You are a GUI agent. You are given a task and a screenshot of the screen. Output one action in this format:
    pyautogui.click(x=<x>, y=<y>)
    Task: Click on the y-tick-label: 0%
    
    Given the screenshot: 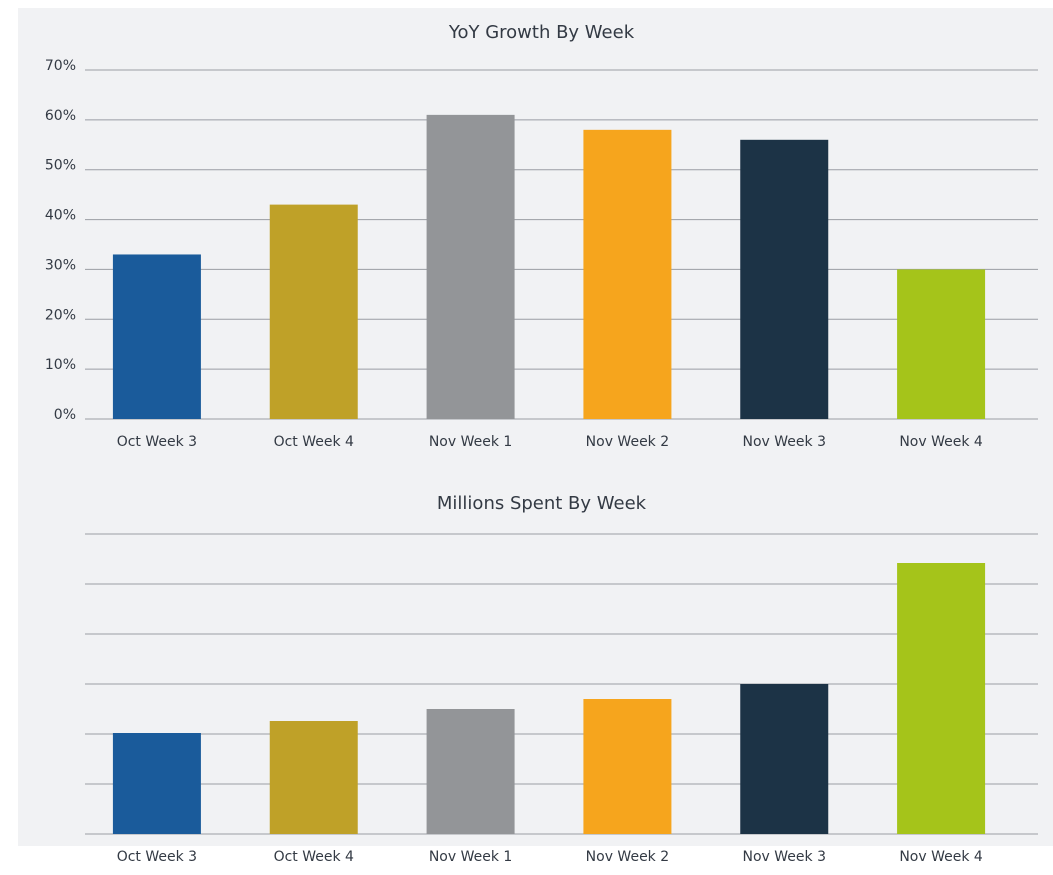 What is the action you would take?
    pyautogui.click(x=65, y=415)
    